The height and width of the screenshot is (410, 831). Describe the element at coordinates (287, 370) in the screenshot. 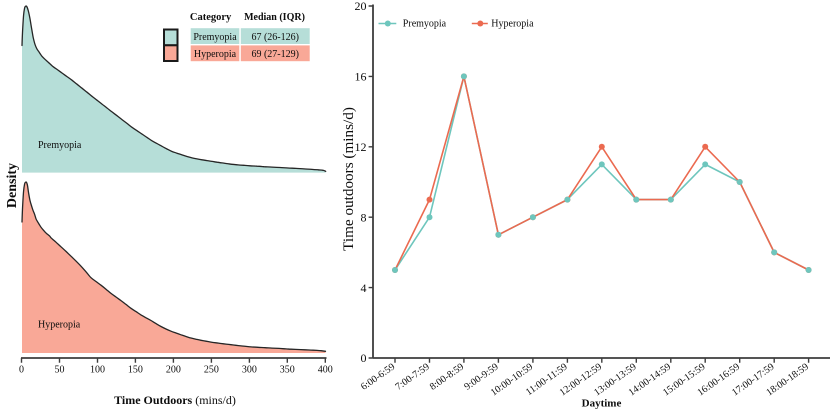

I see `svg-text: 350` at that location.